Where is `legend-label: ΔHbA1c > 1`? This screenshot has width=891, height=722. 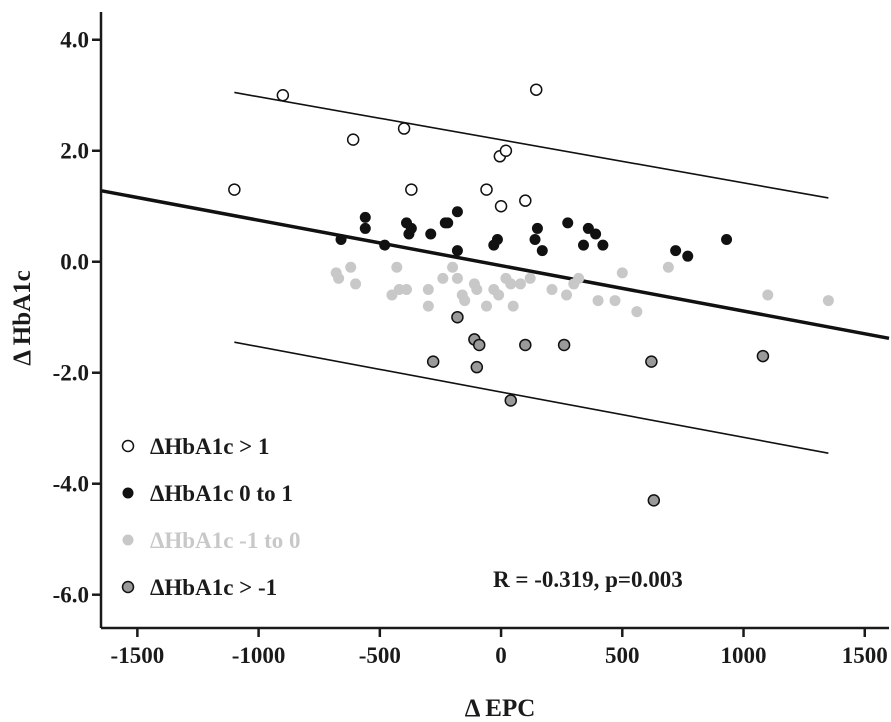 legend-label: ΔHbA1c > 1 is located at coordinates (210, 446).